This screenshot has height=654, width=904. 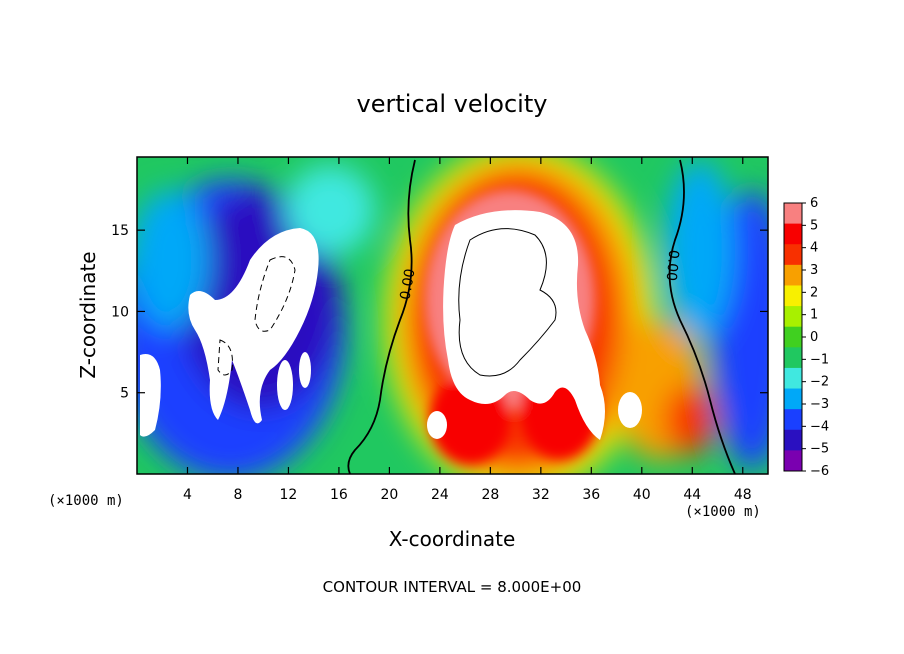 I want to click on x-tick-label: 28, so click(x=490, y=495).